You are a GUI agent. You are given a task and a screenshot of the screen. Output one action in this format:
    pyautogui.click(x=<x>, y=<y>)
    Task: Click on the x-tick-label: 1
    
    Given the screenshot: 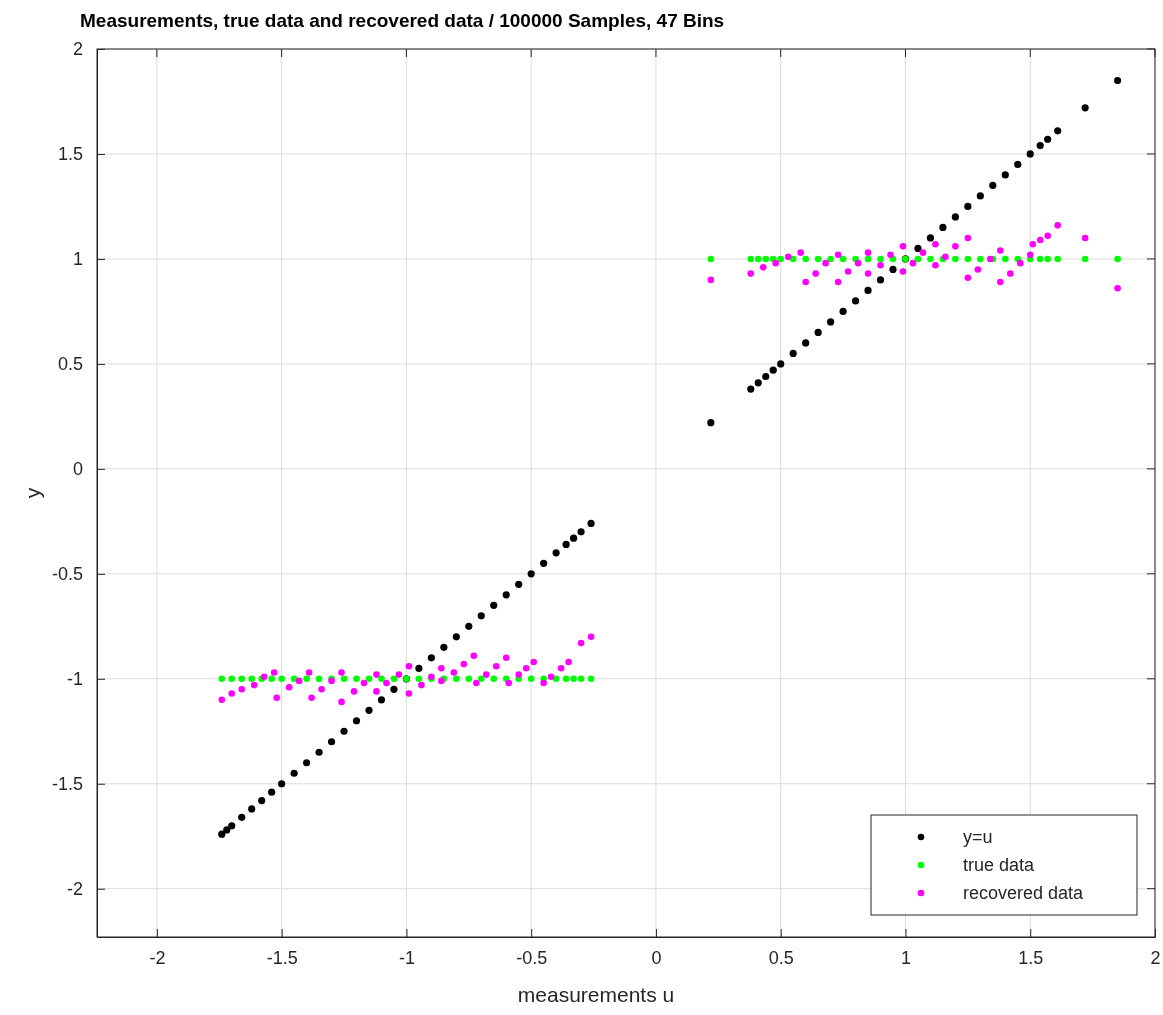 What is the action you would take?
    pyautogui.click(x=905, y=957)
    